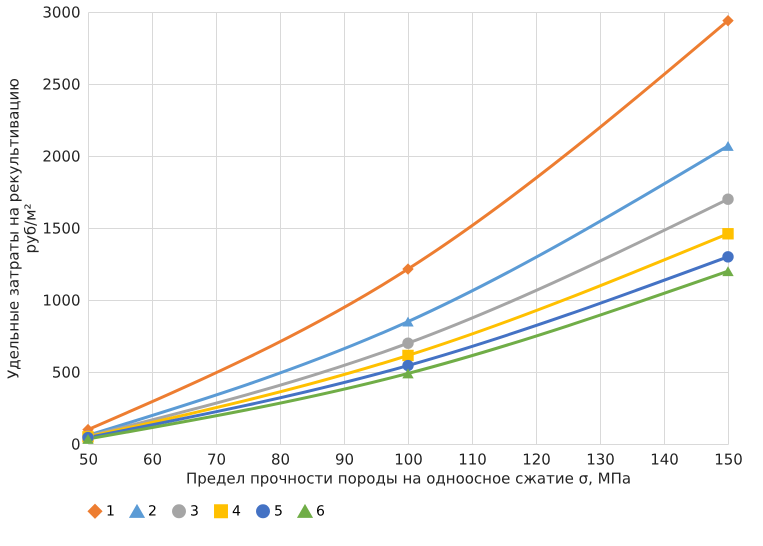 Image resolution: width=763 pixels, height=546 pixels. What do you see at coordinates (320, 512) in the screenshot?
I see `legend-label: 6` at bounding box center [320, 512].